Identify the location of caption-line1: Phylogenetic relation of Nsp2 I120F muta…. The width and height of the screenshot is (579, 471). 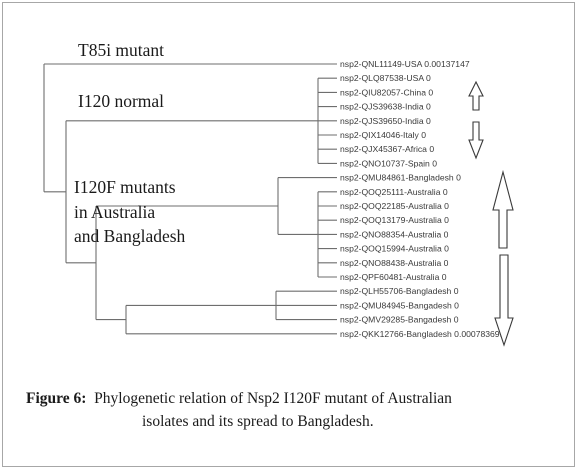
(273, 398).